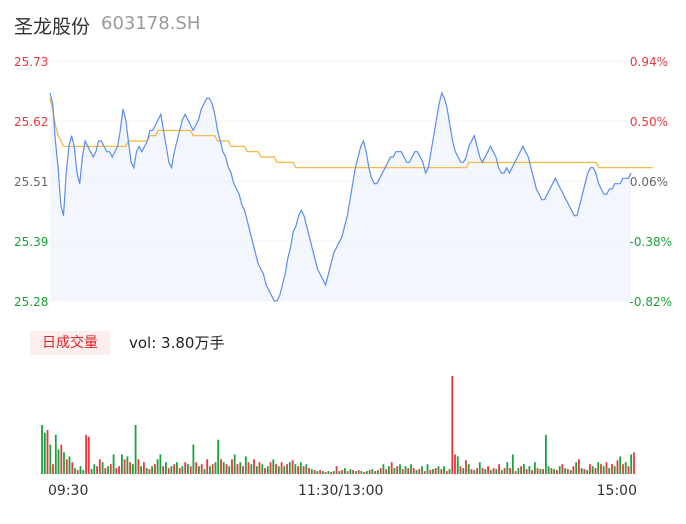  I want to click on y-axis-right: 0.94% 0.50% 0.06% -0.38% -0.82%, so click(651, 182).